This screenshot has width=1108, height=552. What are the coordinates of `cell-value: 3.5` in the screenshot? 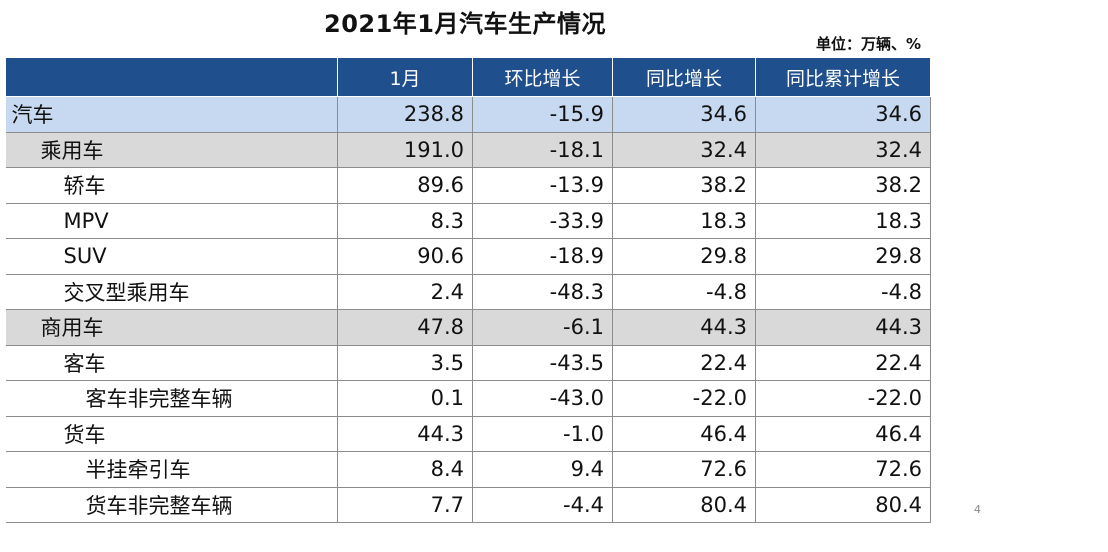 It's located at (405, 363).